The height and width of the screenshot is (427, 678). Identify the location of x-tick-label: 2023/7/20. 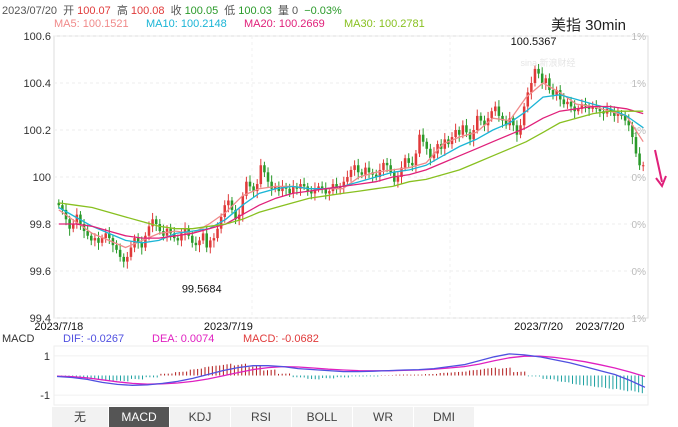
(538, 327).